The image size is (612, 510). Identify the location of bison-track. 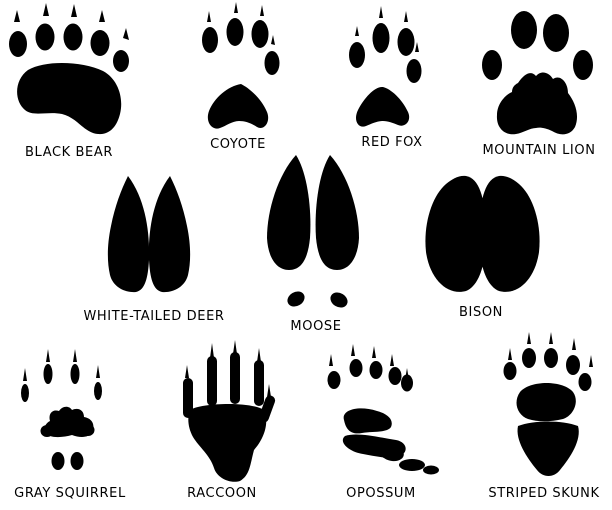
(482, 233).